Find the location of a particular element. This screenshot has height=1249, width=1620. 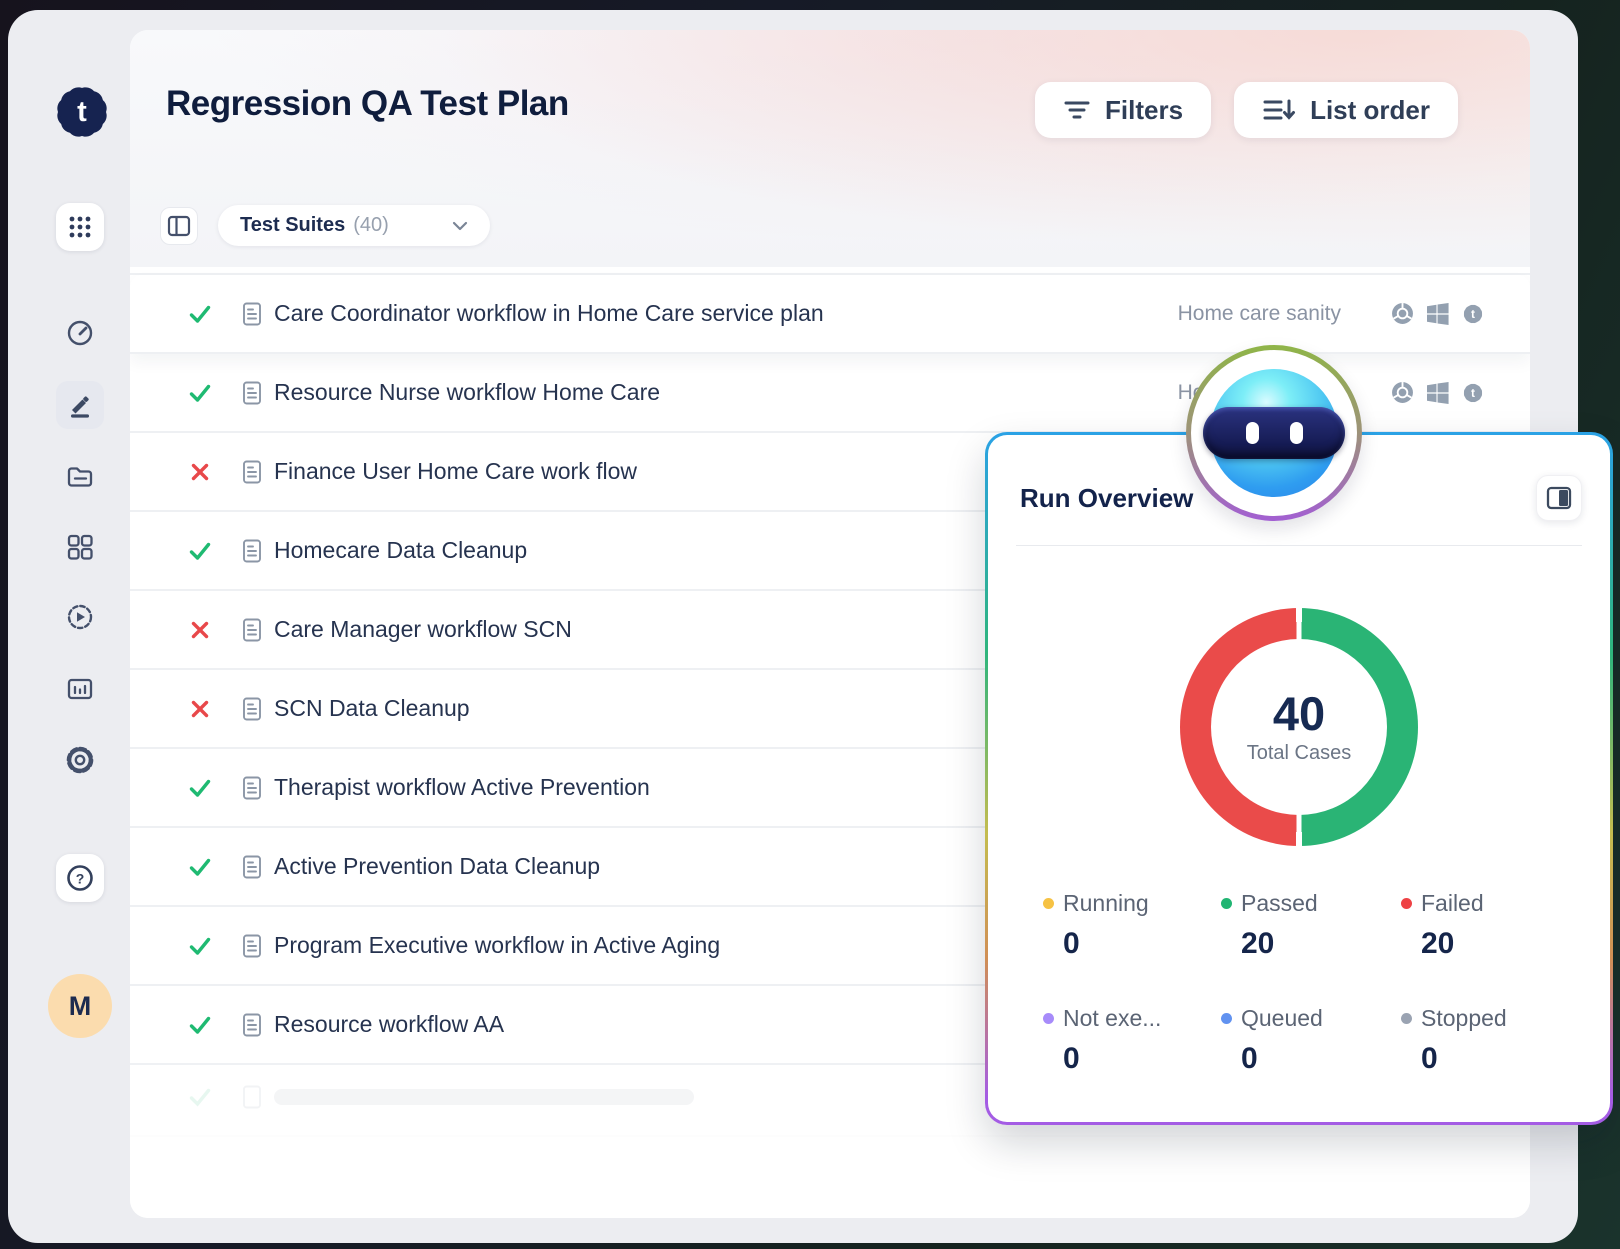

donut-chart-wrap: 40 Total Cases is located at coordinates (1299, 727).